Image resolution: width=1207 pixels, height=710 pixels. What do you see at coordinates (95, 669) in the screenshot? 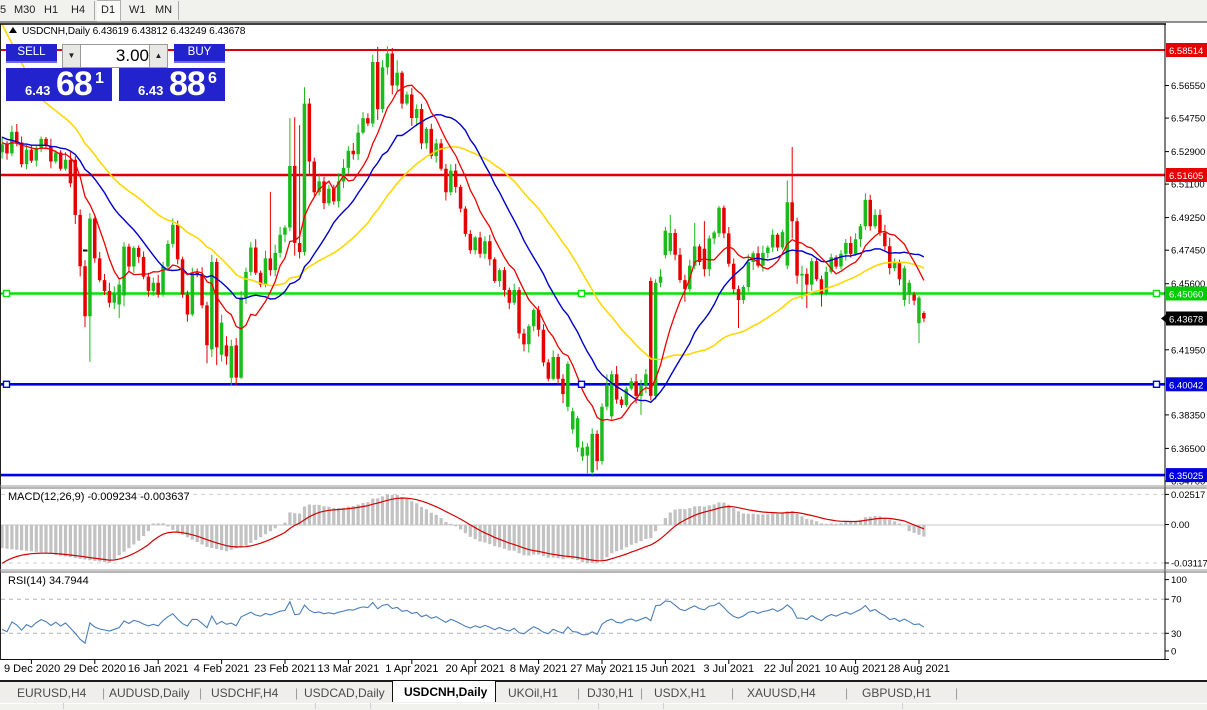
I see `svg-text: 29 Dec 2020` at bounding box center [95, 669].